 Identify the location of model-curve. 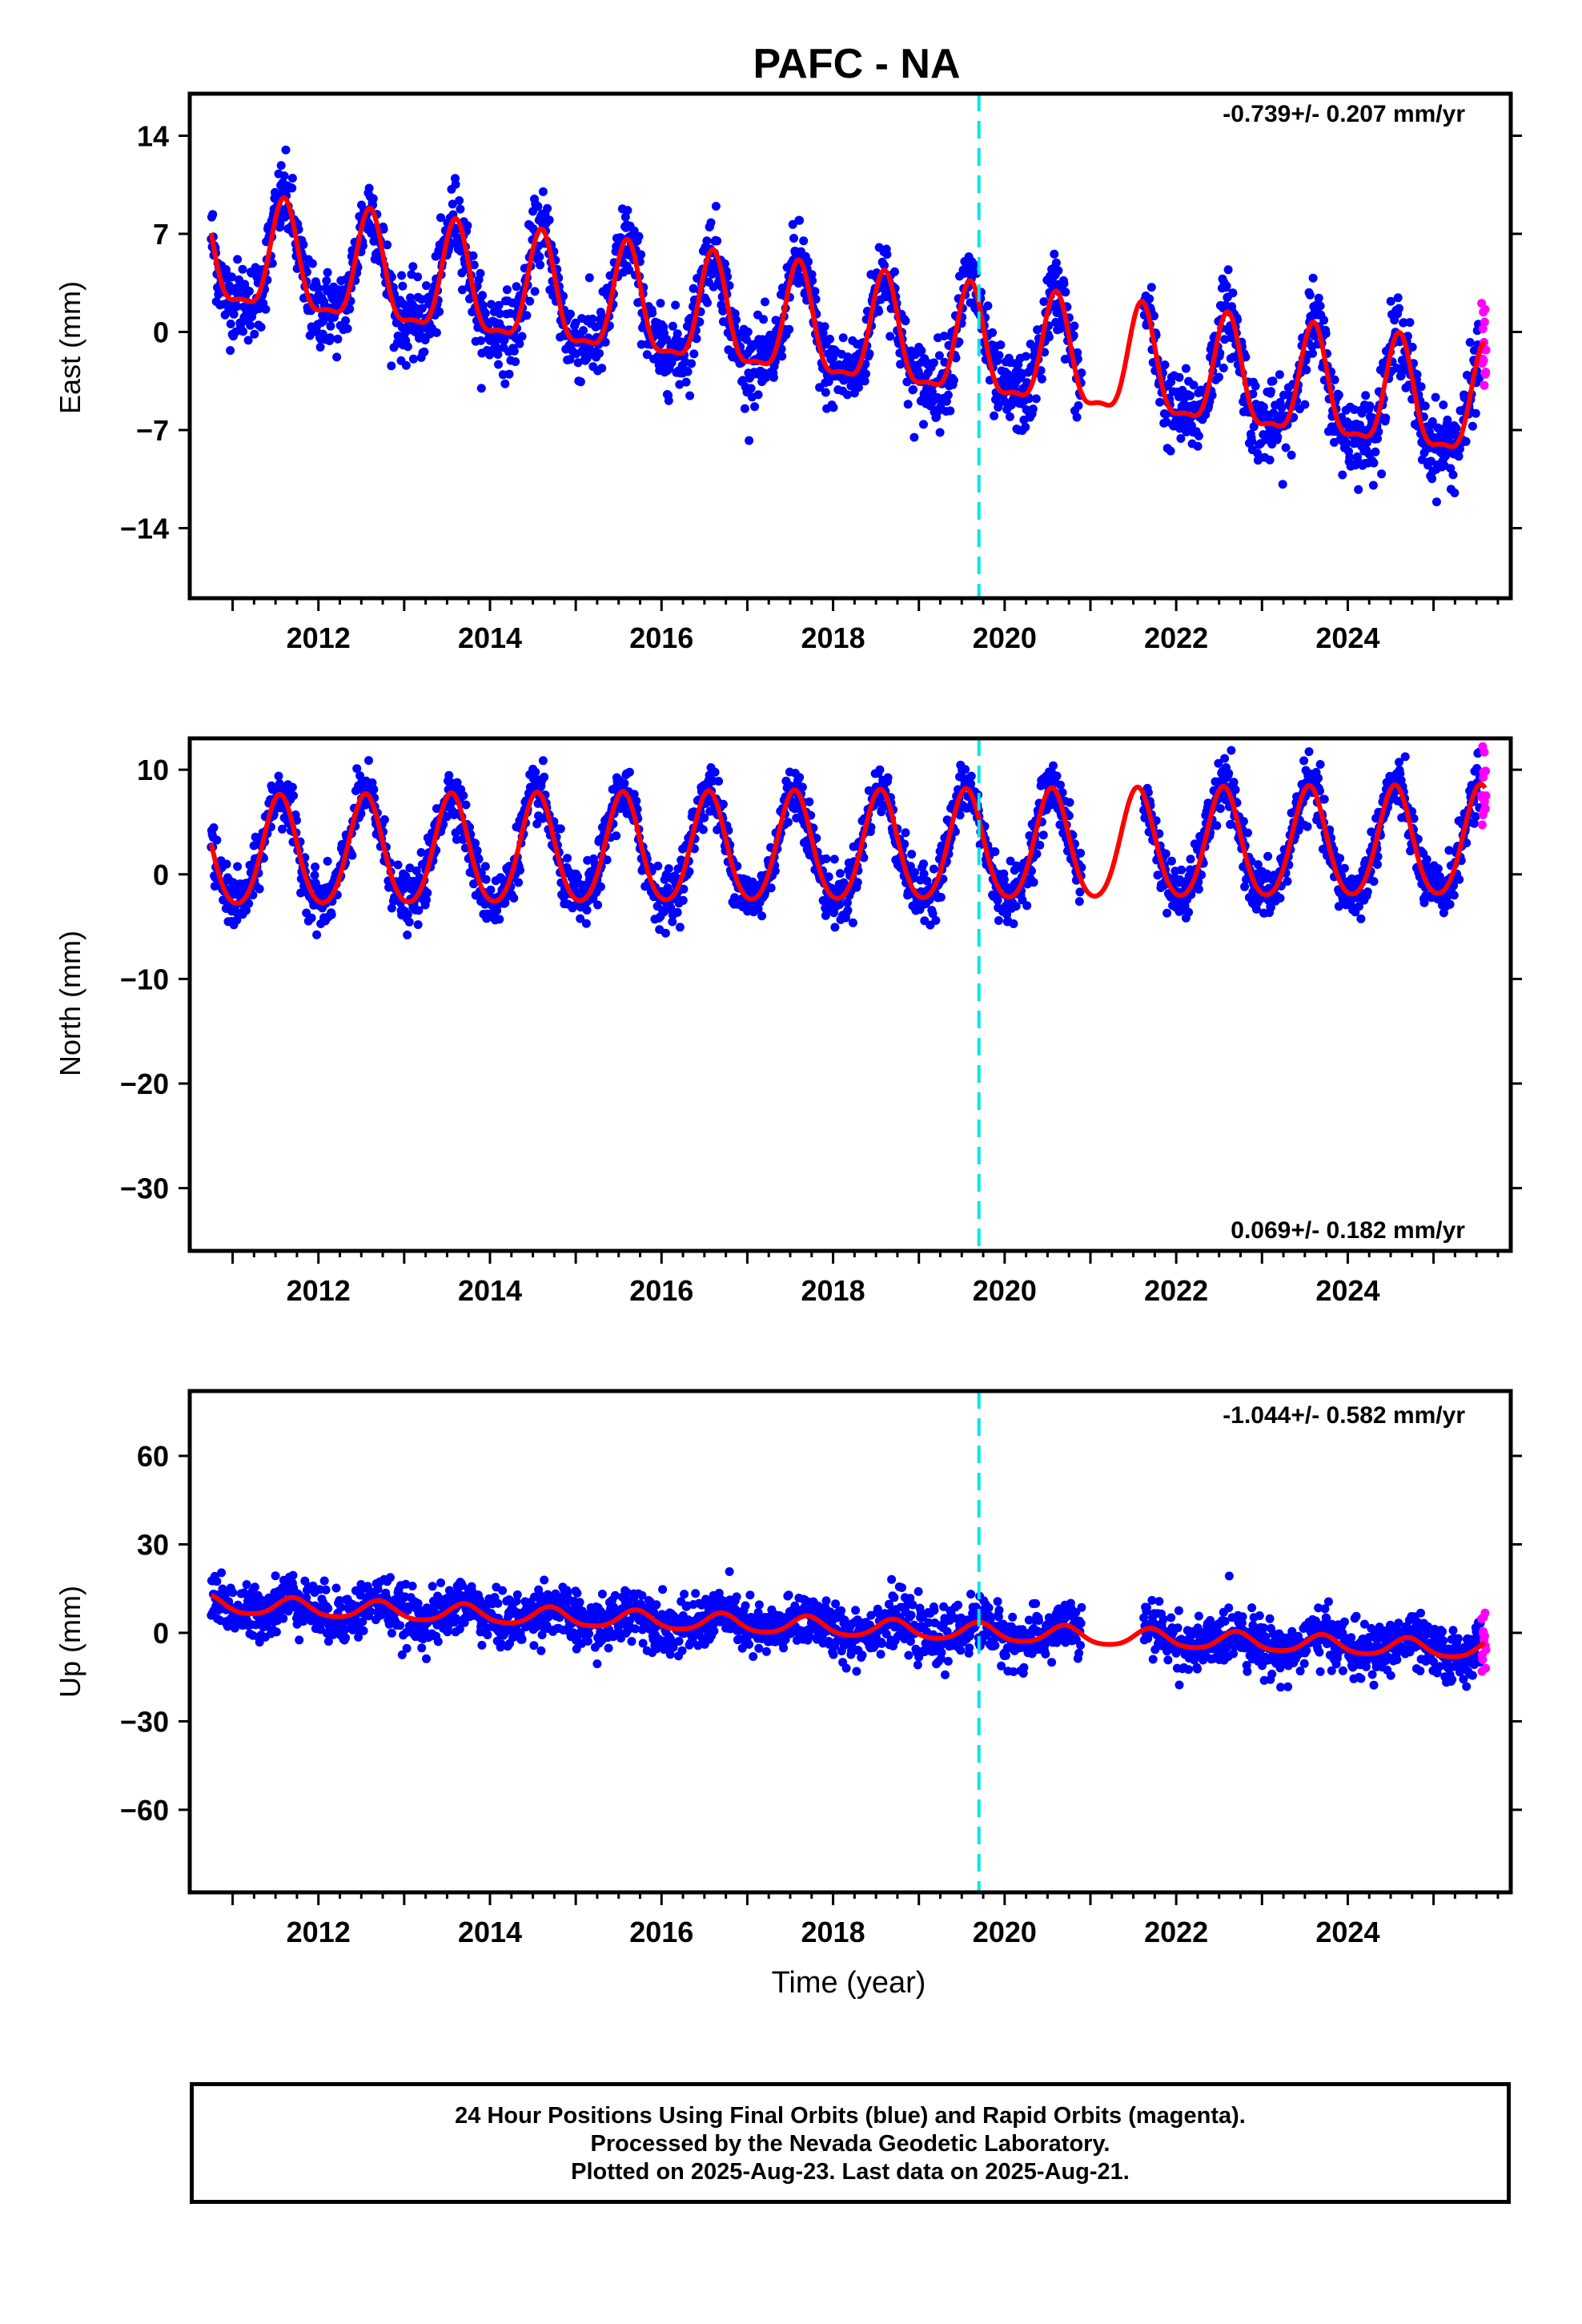
(847, 322).